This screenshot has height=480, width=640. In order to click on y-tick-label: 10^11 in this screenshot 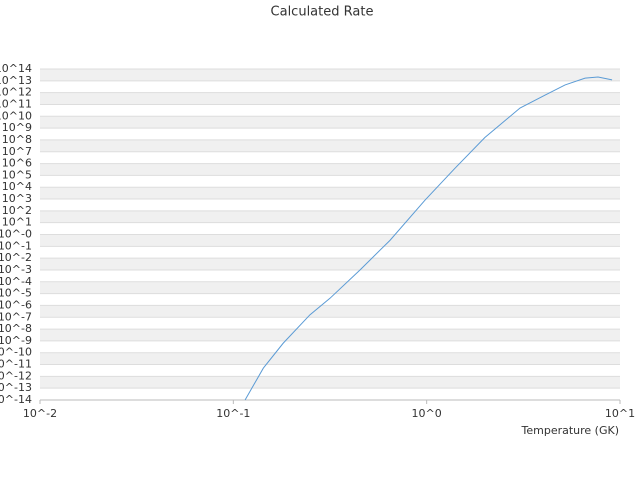, I will do `click(16, 103)`.